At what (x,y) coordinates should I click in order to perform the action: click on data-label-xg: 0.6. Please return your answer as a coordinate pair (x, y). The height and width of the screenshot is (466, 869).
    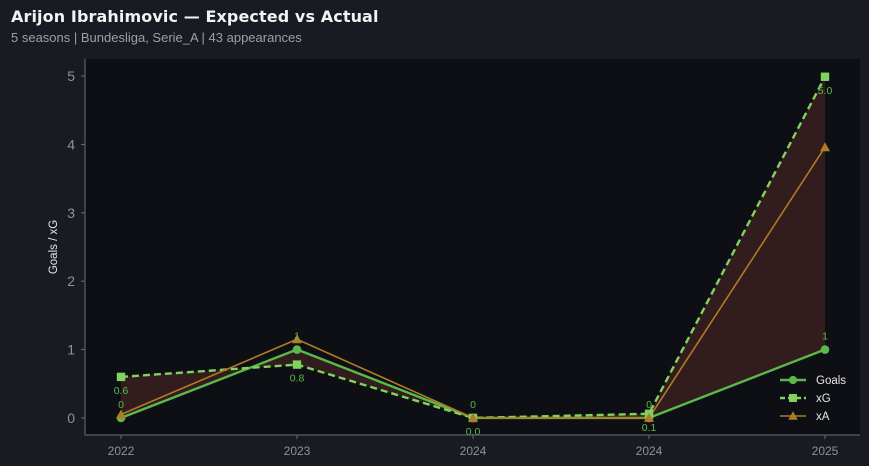
    Looking at the image, I should click on (121, 391).